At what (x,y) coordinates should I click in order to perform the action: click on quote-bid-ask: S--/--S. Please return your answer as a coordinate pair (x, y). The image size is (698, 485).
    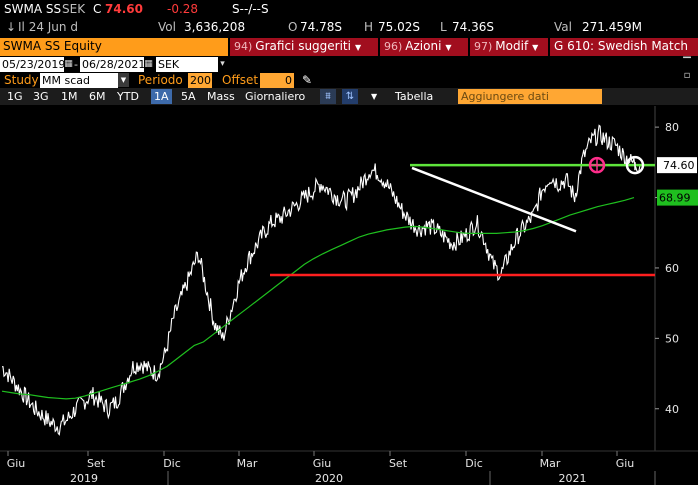
    Looking at the image, I should click on (250, 9).